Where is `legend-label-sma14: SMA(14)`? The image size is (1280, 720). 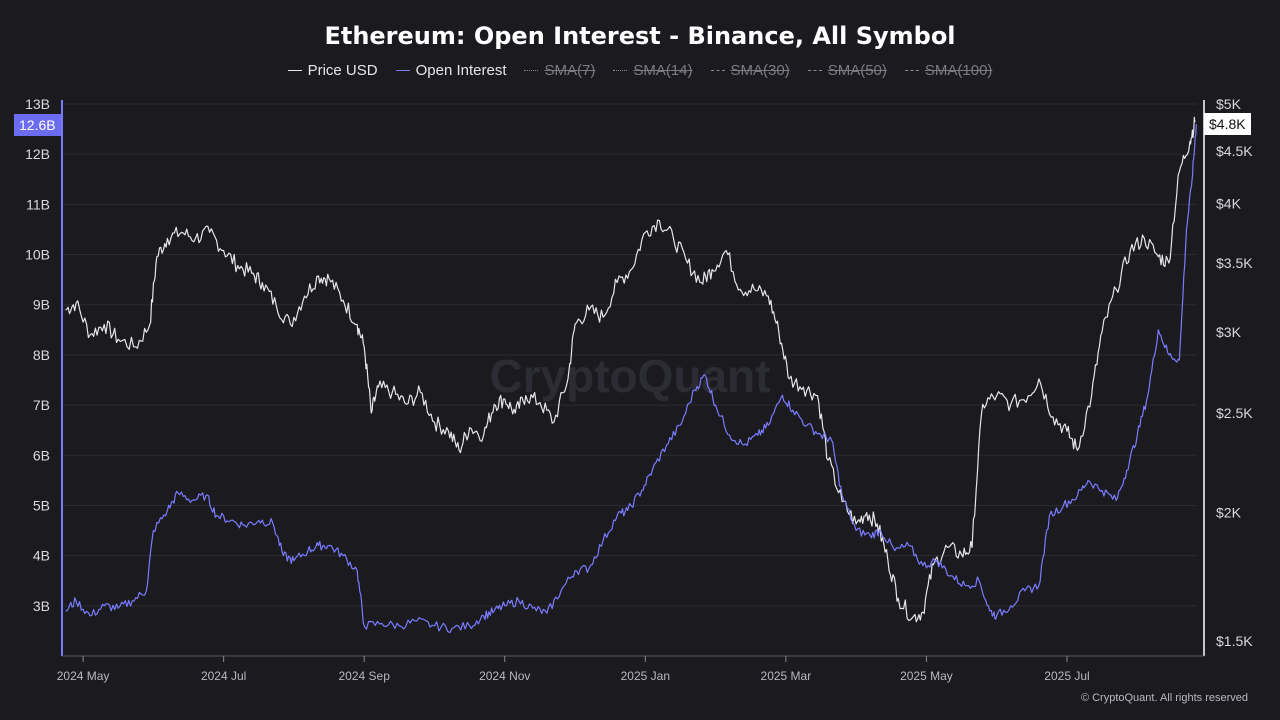 legend-label-sma14: SMA(14) is located at coordinates (663, 70).